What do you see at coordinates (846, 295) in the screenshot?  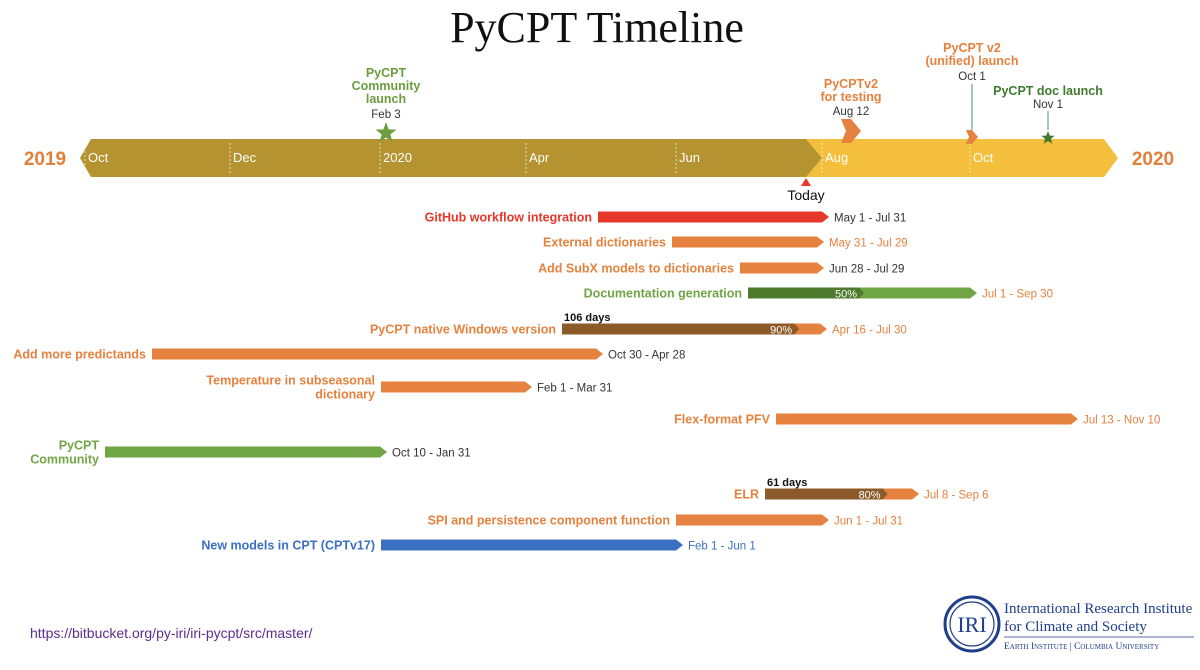 I see `task-progress-label: 50%` at bounding box center [846, 295].